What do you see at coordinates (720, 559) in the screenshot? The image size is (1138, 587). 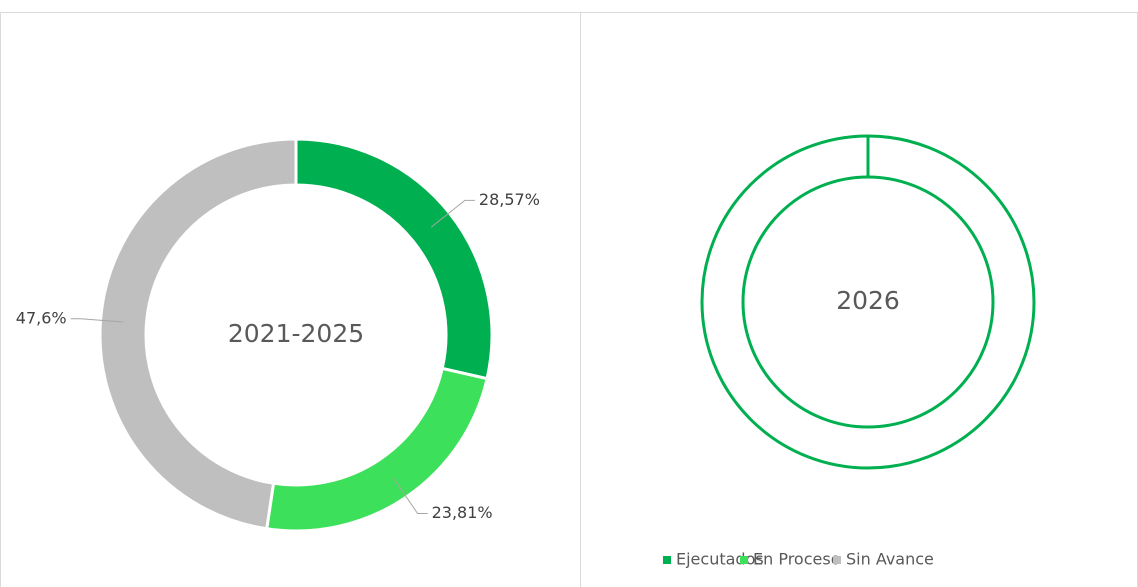 I see `legend-label: Ejecutados` at bounding box center [720, 559].